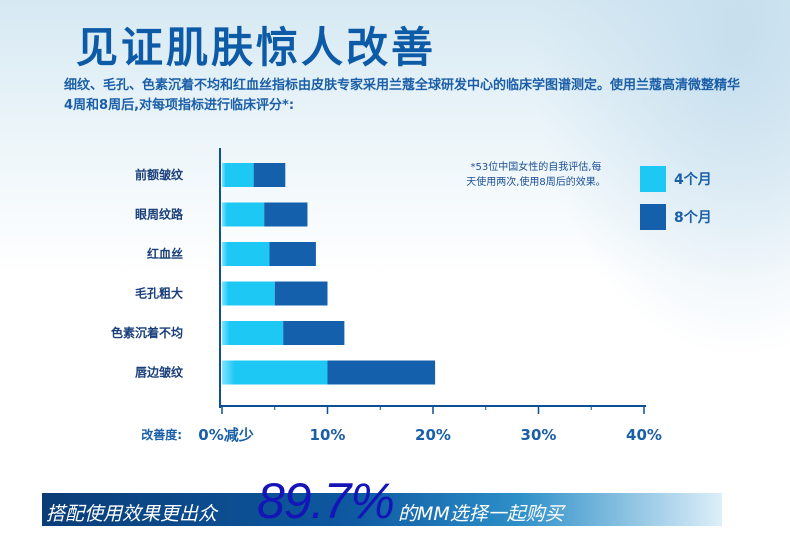  What do you see at coordinates (644, 435) in the screenshot?
I see `x-tick-label-4: 40%` at bounding box center [644, 435].